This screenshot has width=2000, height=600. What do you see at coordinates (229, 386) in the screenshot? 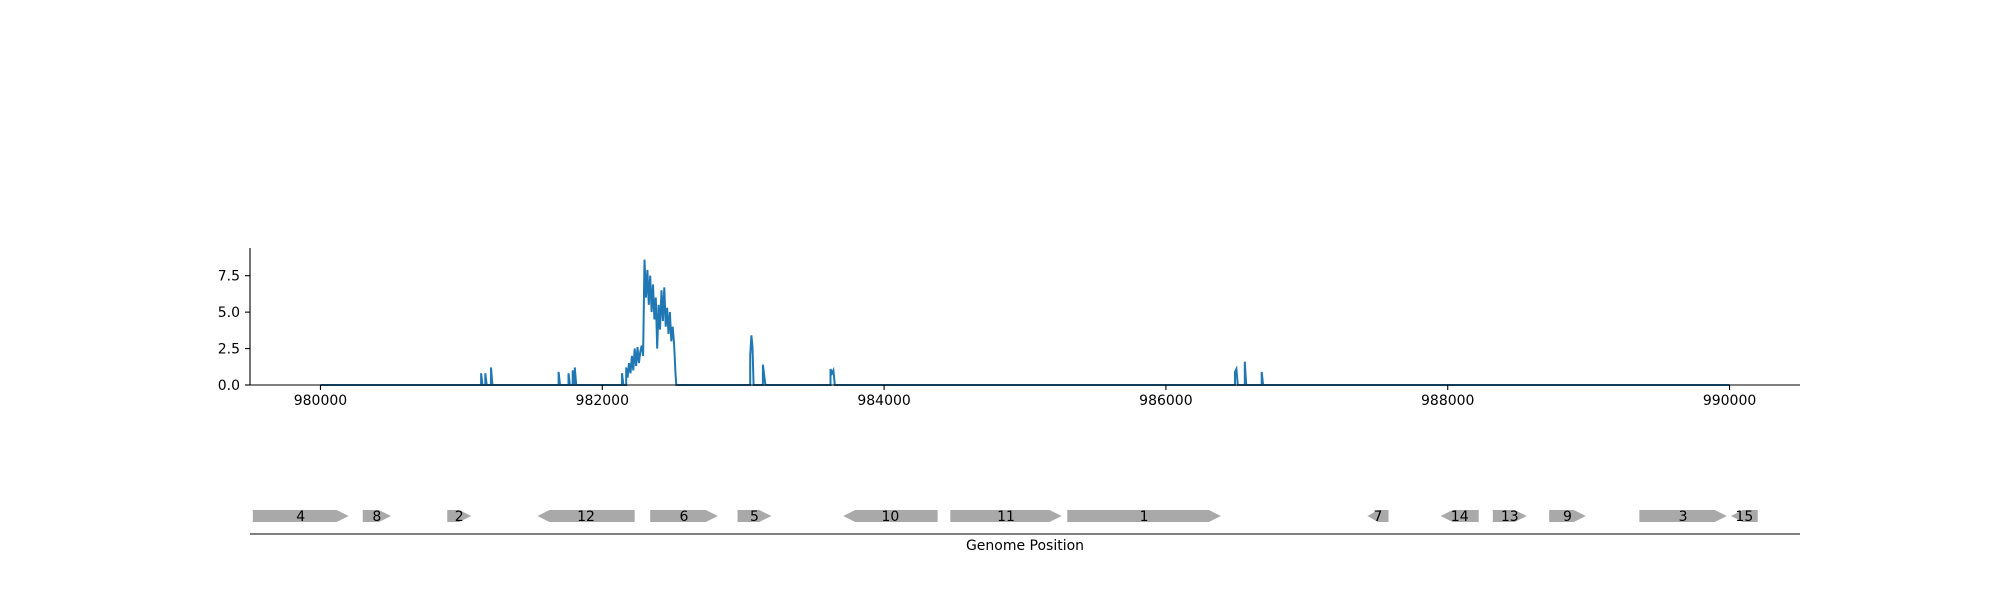
I see `y-tick-label: 0.0` at bounding box center [229, 386].